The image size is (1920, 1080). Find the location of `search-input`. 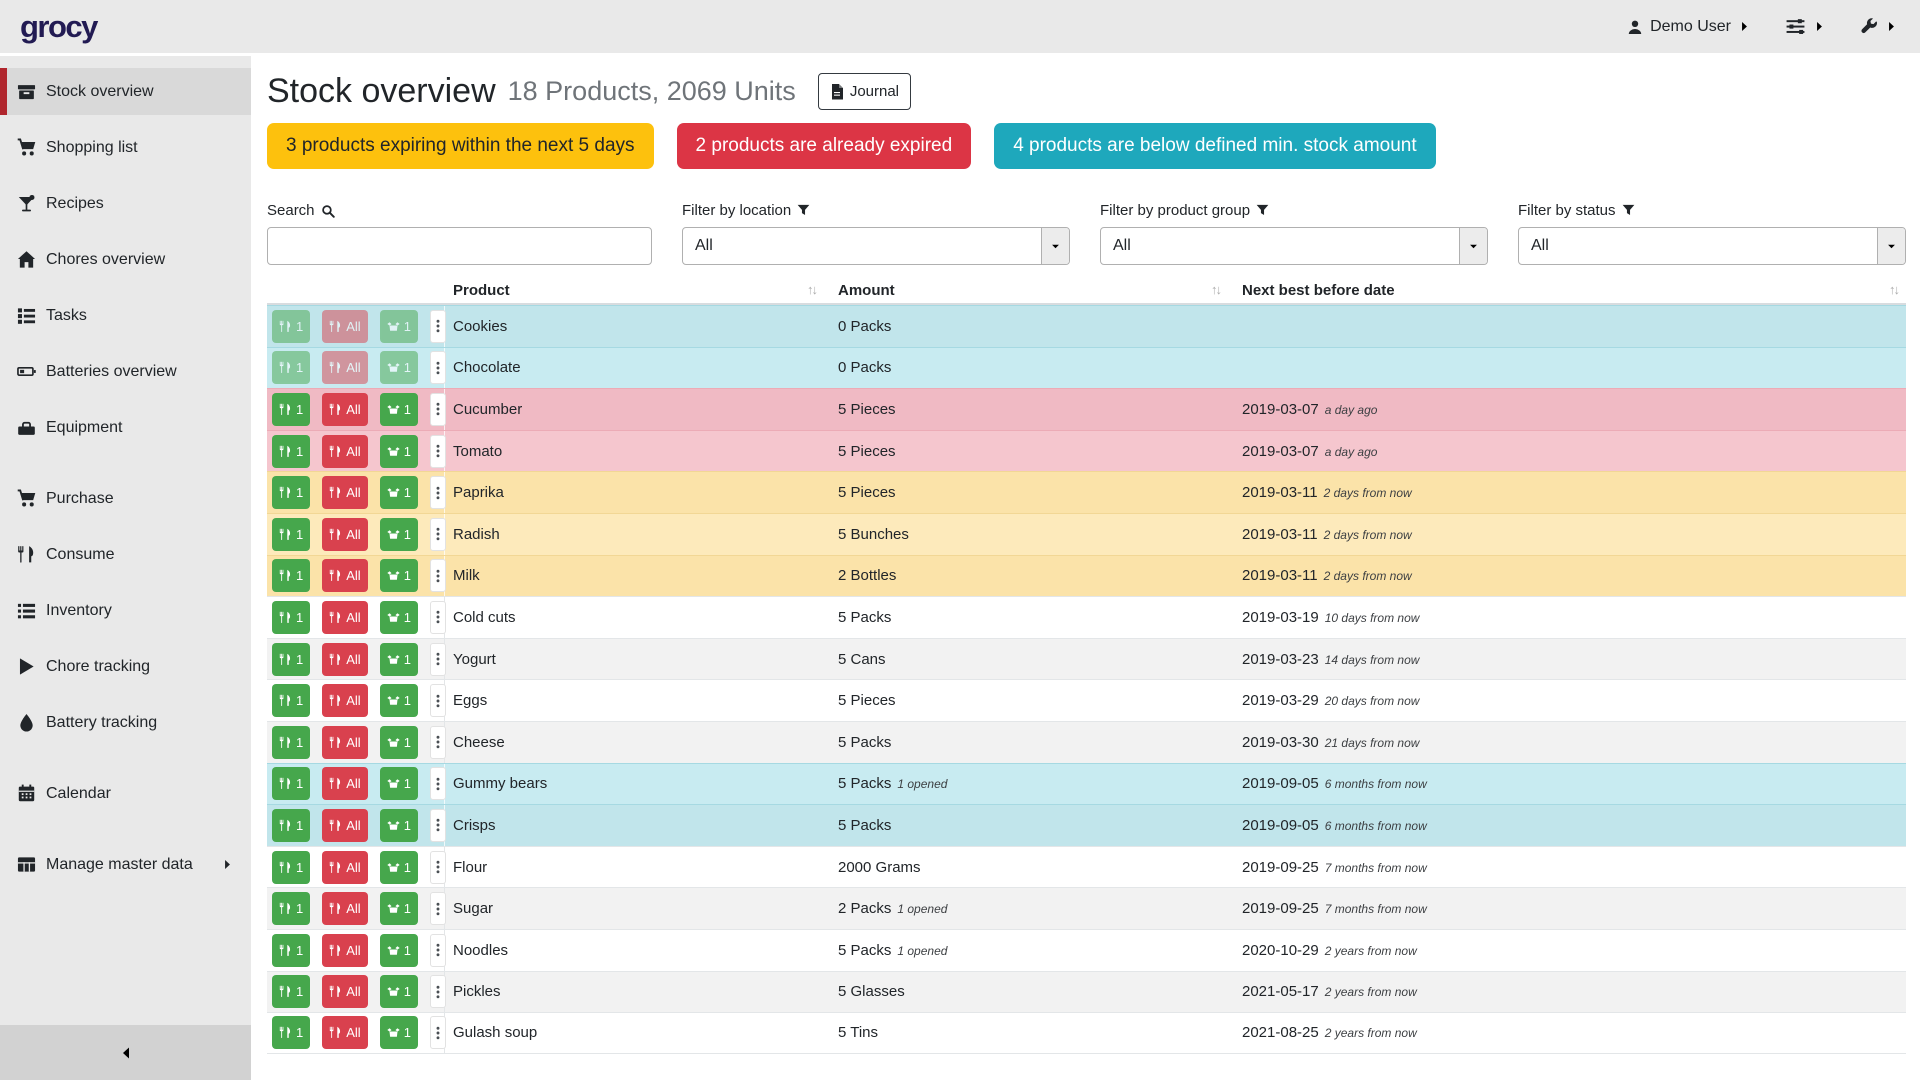

search-input is located at coordinates (459, 246).